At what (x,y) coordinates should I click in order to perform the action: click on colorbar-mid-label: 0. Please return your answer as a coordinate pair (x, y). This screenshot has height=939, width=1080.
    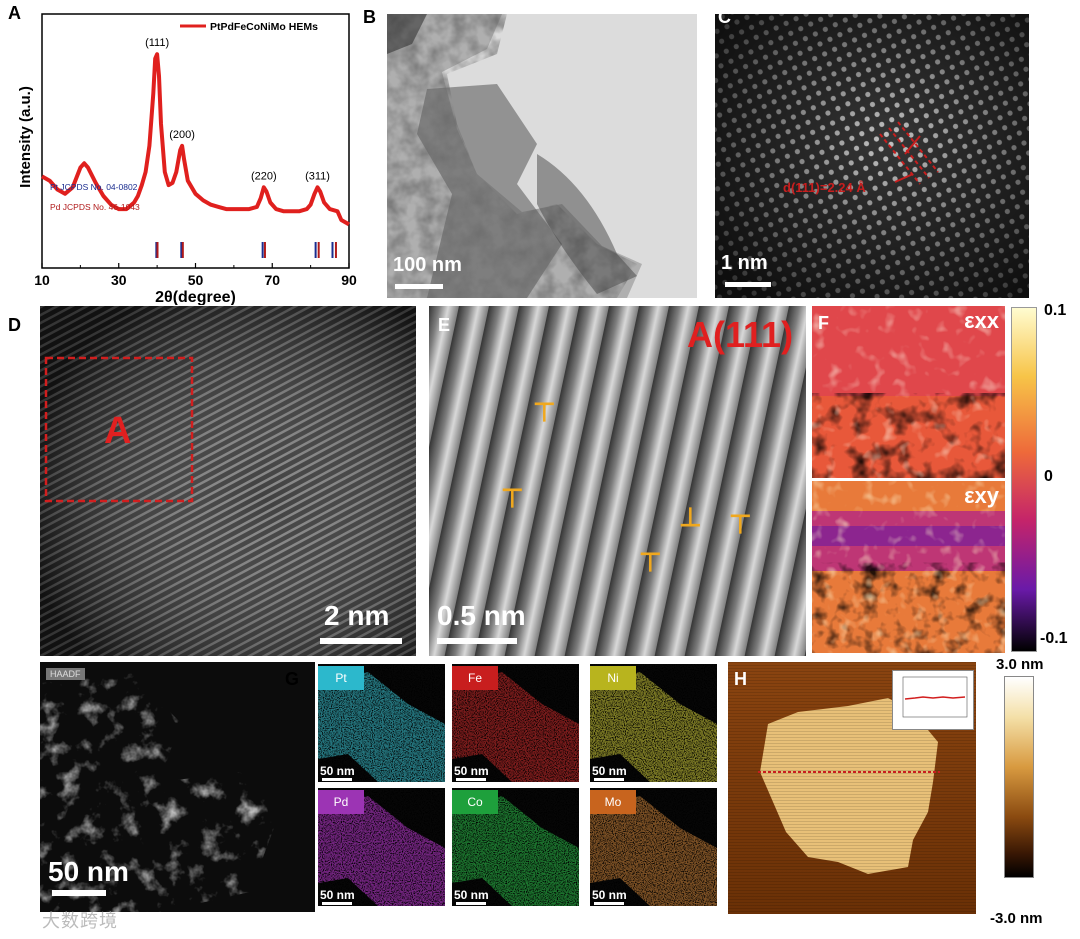
    Looking at the image, I should click on (1048, 476).